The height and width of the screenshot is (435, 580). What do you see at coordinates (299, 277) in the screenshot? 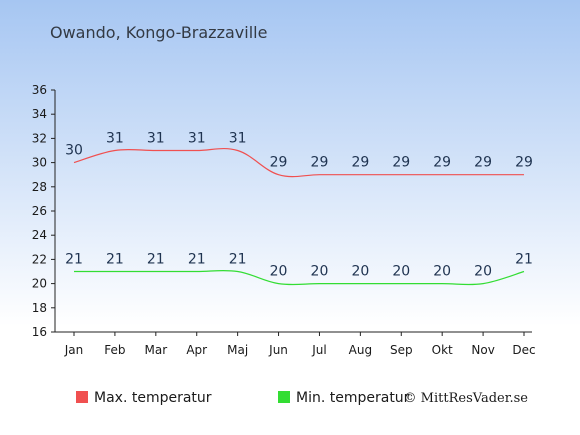
I see `min-temperature-line` at bounding box center [299, 277].